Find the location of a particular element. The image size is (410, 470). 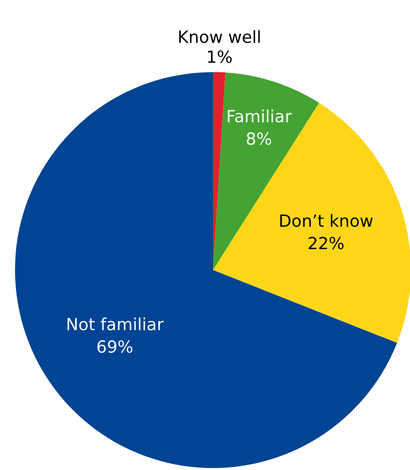

slice-label: Familiar is located at coordinates (260, 116).